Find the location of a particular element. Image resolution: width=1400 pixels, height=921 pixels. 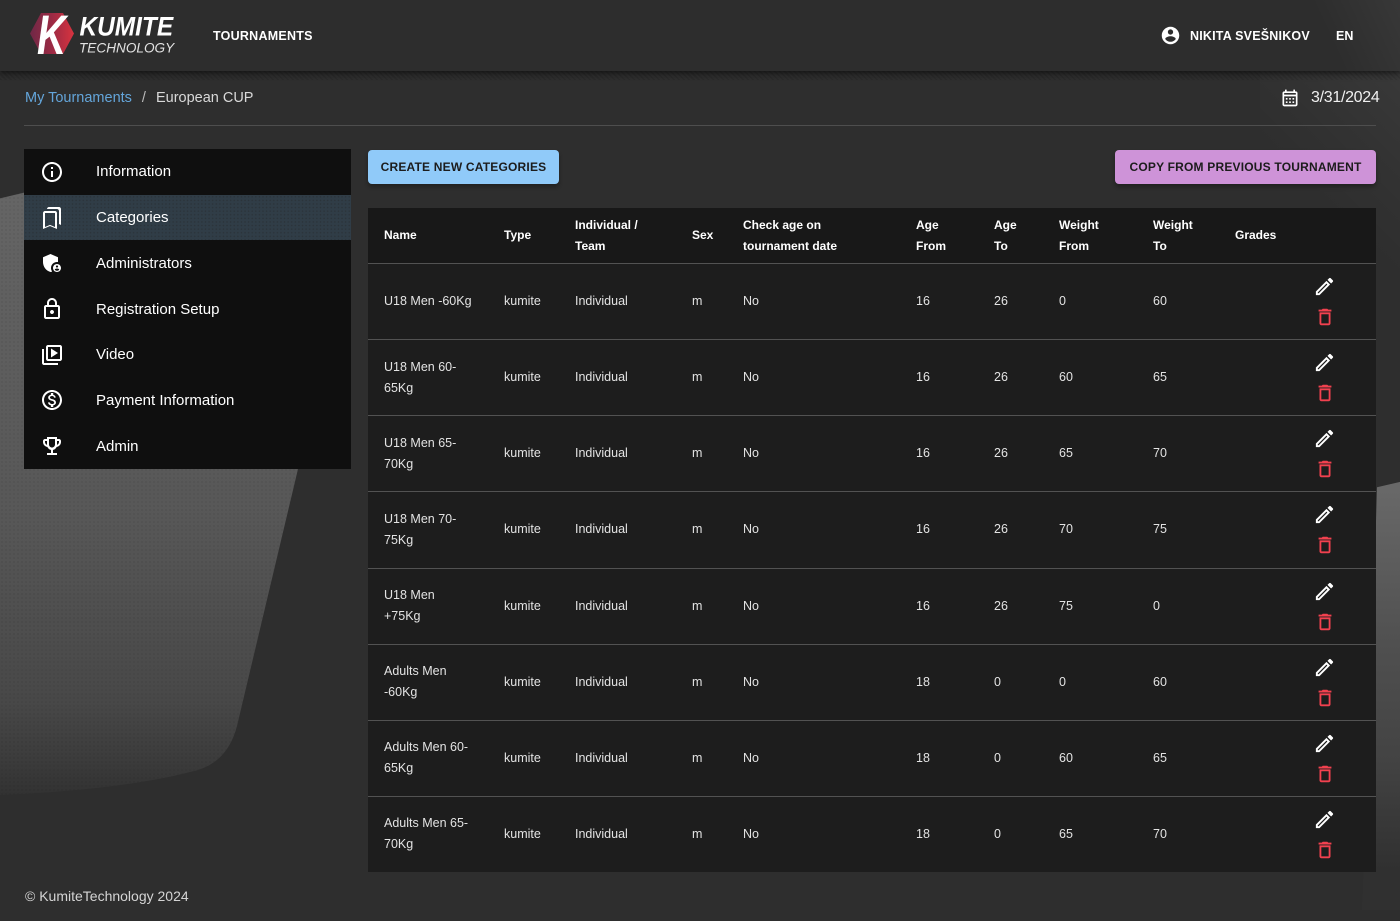

svg-text: K is located at coordinates (53, 36).